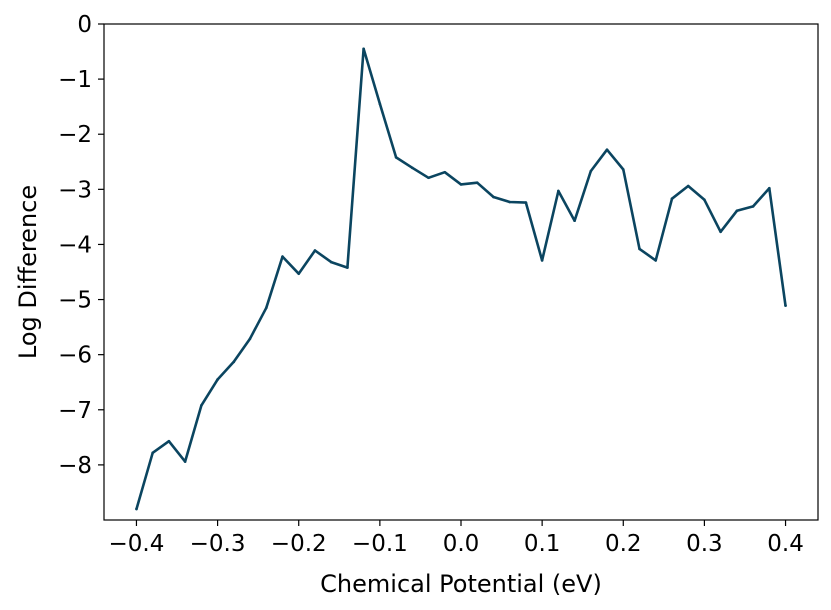 The image size is (831, 610). I want to click on x-tick-label: −0.2, so click(299, 544).